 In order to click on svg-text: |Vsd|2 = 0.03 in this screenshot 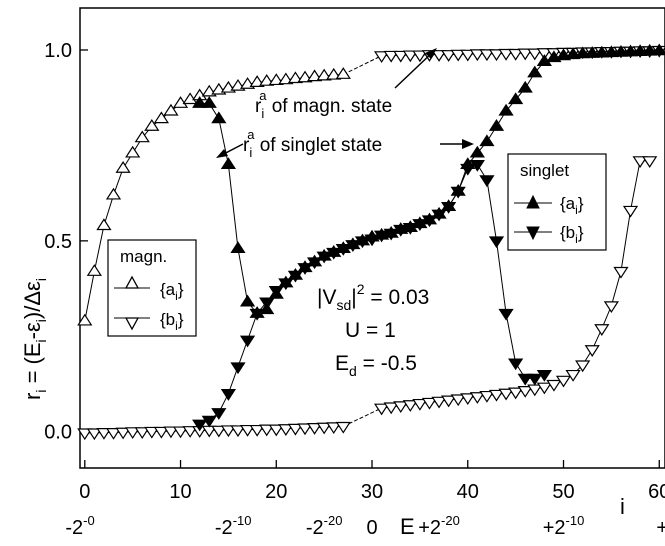, I will do `click(373, 297)`.